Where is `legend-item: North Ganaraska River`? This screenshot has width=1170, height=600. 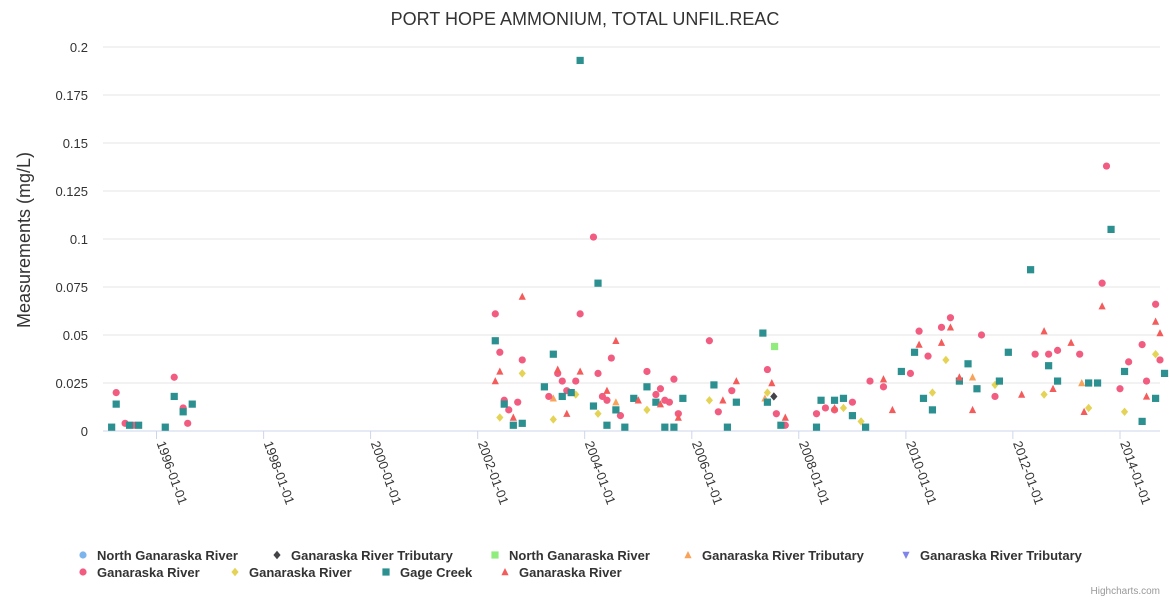 legend-item: North Ganaraska River is located at coordinates (570, 555).